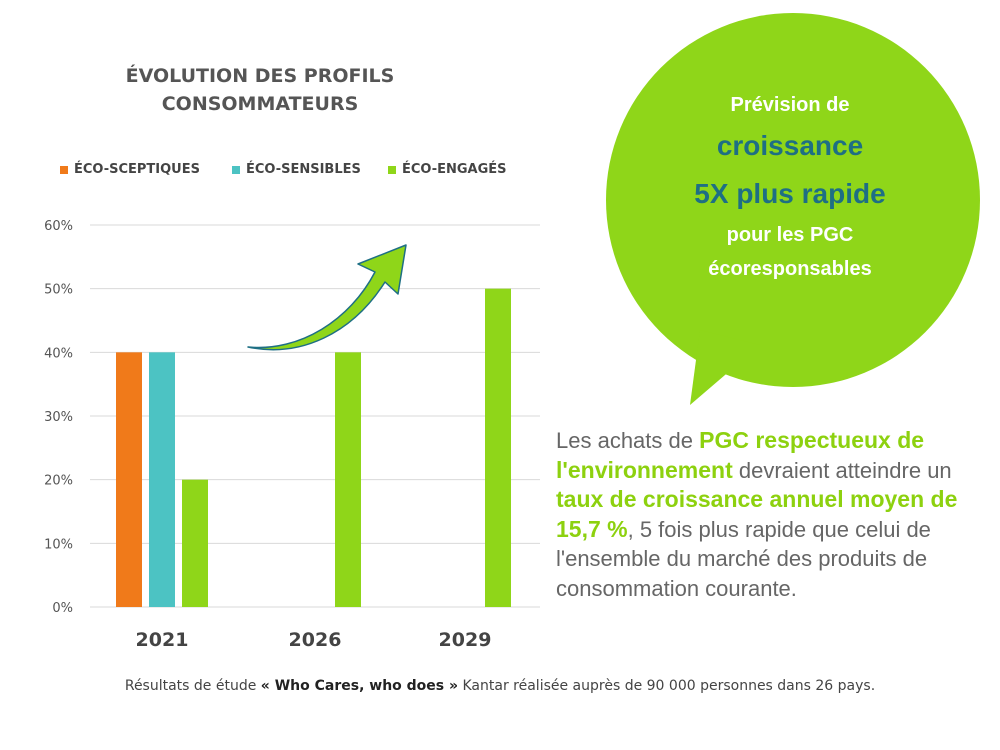 The image size is (1000, 750). I want to click on footnote-text: Résultats de étude, so click(192, 686).